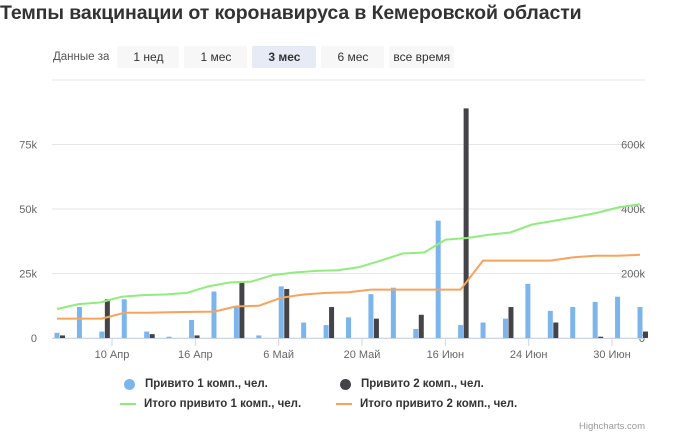 The width and height of the screenshot is (675, 438). What do you see at coordinates (112, 355) in the screenshot?
I see `x-tick-label: 10 Апр` at bounding box center [112, 355].